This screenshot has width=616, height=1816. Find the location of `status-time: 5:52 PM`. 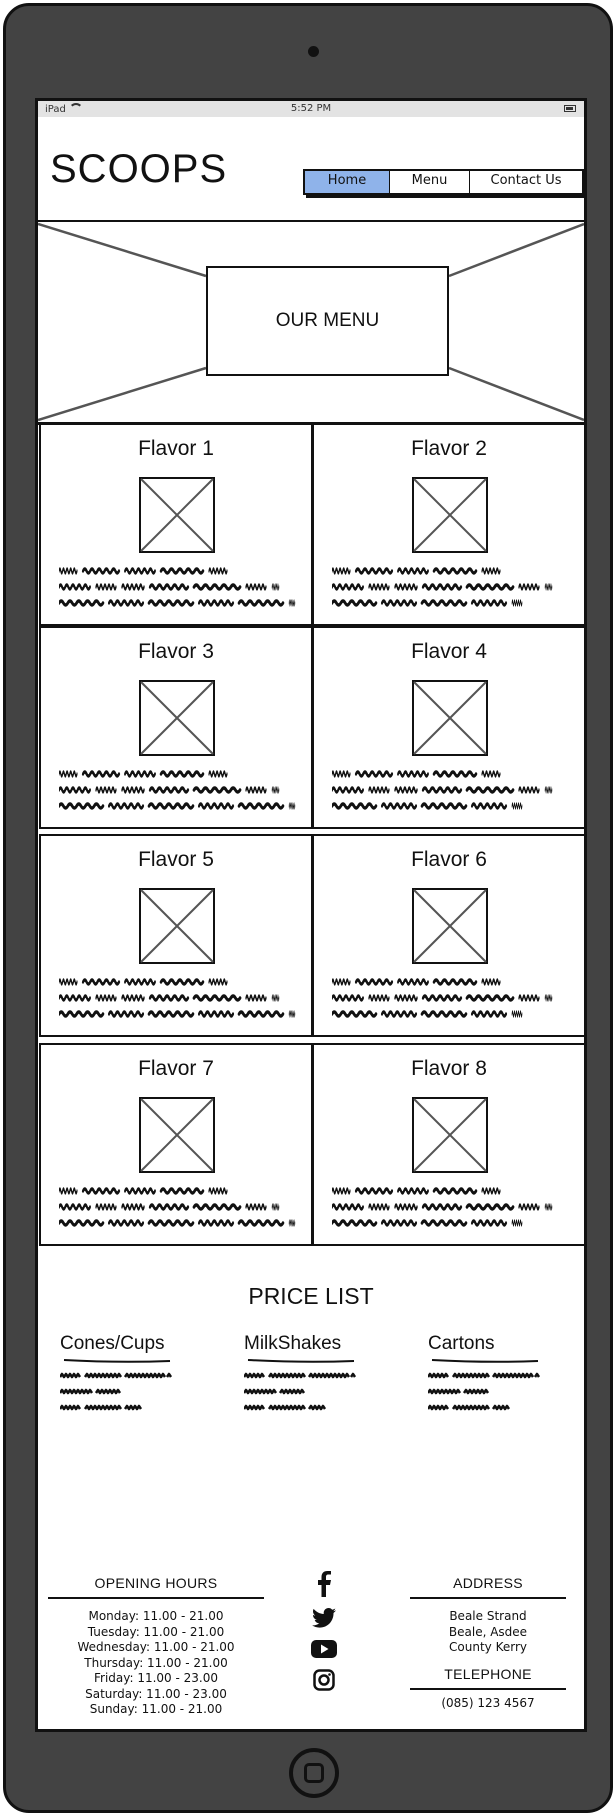

status-time: 5:52 PM is located at coordinates (311, 108).